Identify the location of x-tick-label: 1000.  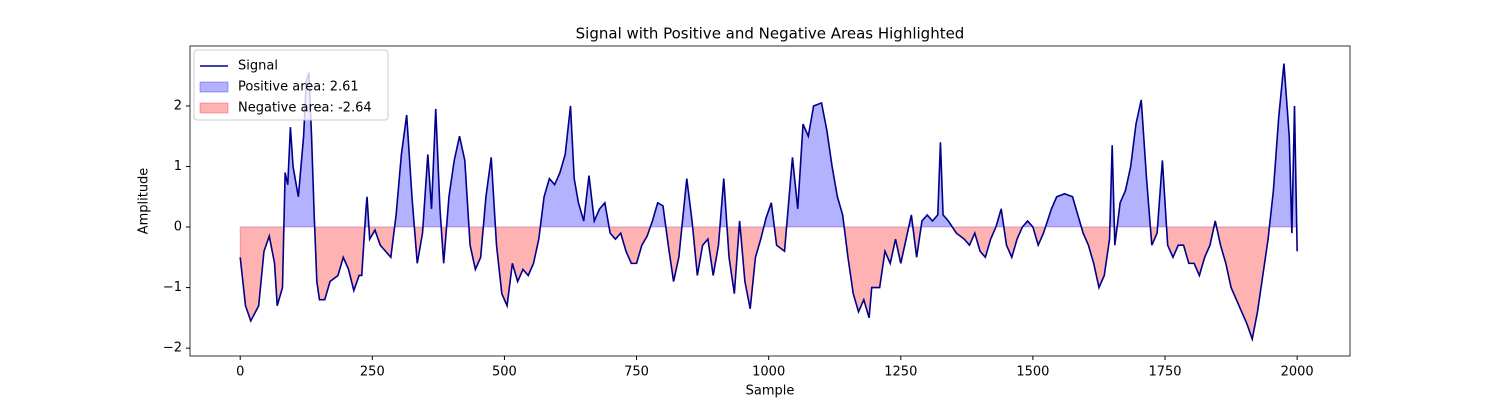
(768, 372).